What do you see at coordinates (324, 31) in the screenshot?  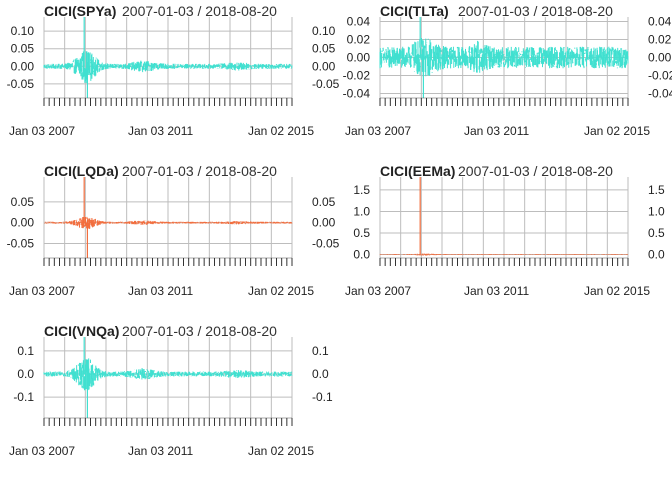 I see `y-tick-label-right: 0.10` at bounding box center [324, 31].